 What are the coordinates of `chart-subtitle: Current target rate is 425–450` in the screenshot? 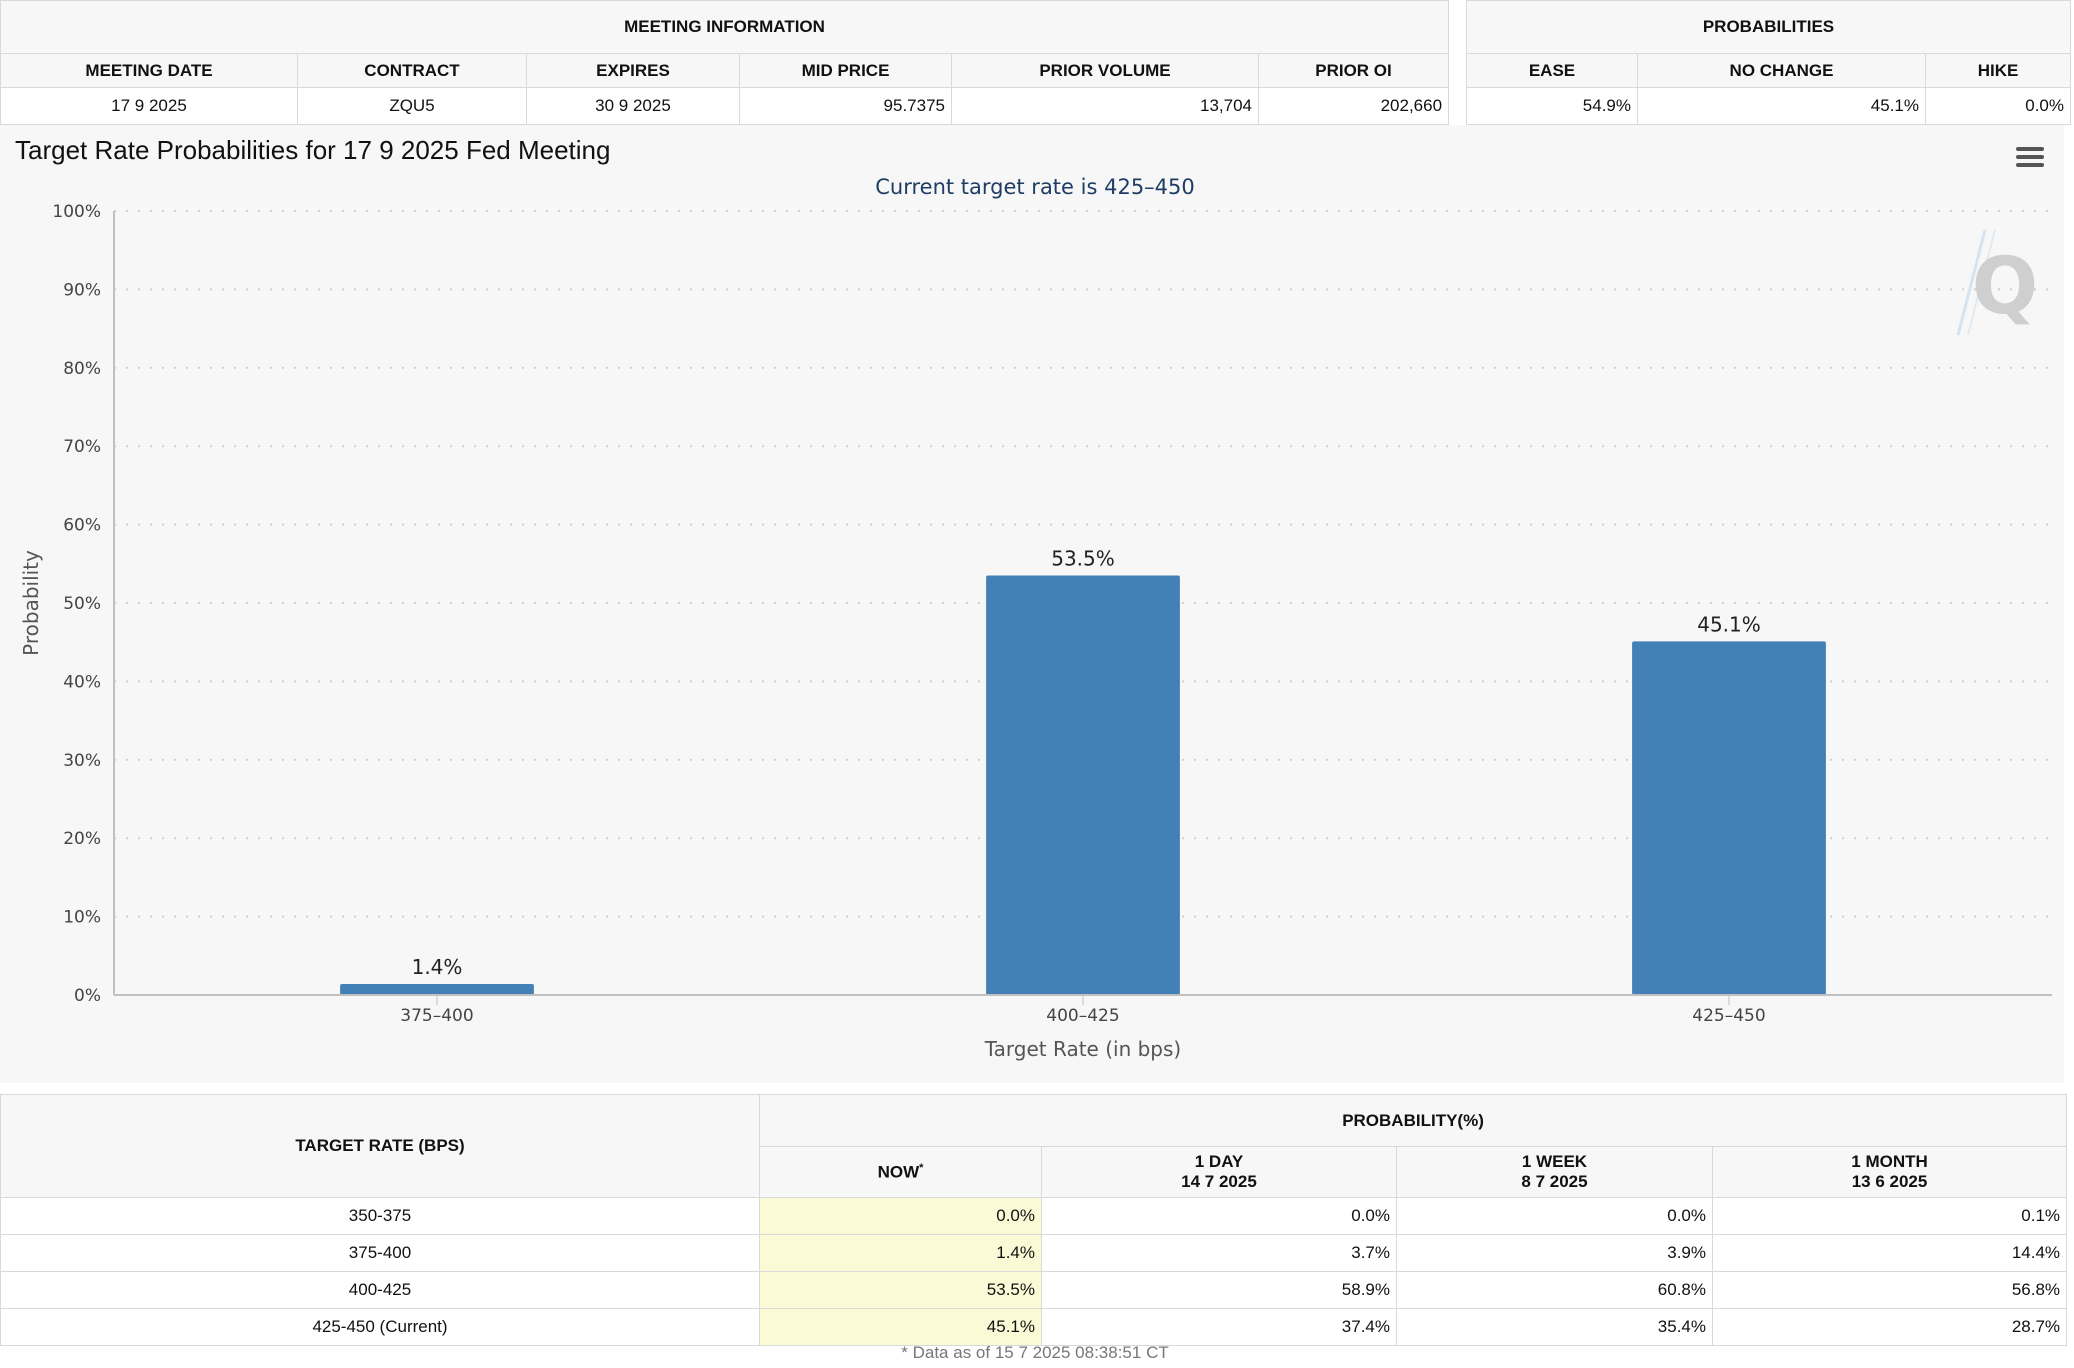 It's located at (1035, 187).